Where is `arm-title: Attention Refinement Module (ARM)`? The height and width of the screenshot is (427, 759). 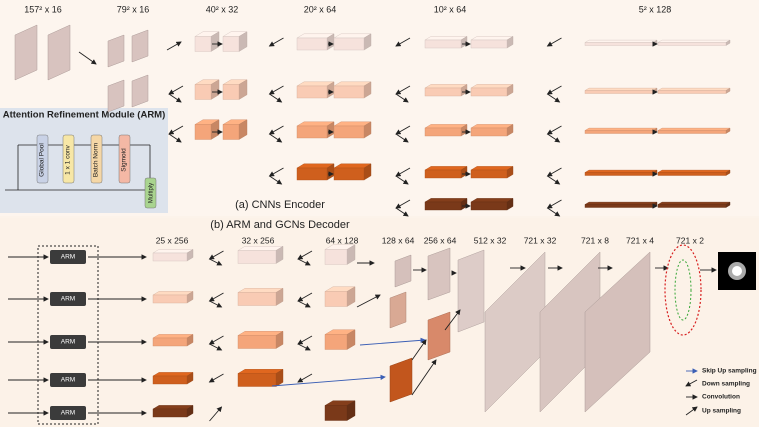
arm-title: Attention Refinement Module (ARM) is located at coordinates (84, 115).